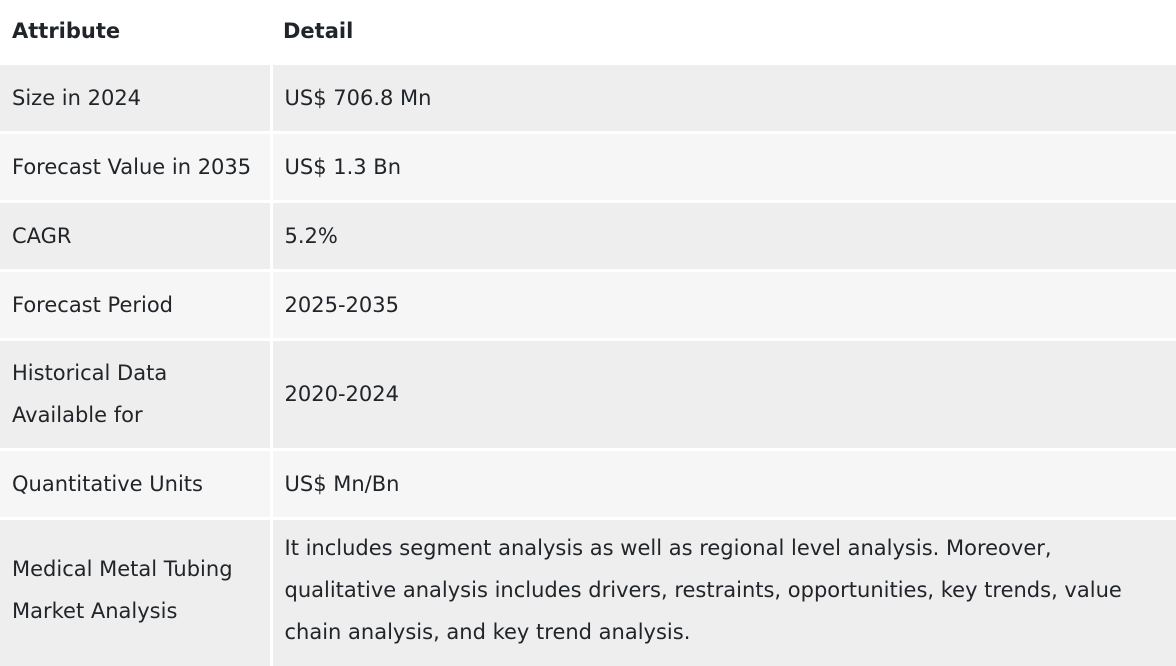  Describe the element at coordinates (136, 393) in the screenshot. I see `attribute-cell: Historical Data Available for` at that location.